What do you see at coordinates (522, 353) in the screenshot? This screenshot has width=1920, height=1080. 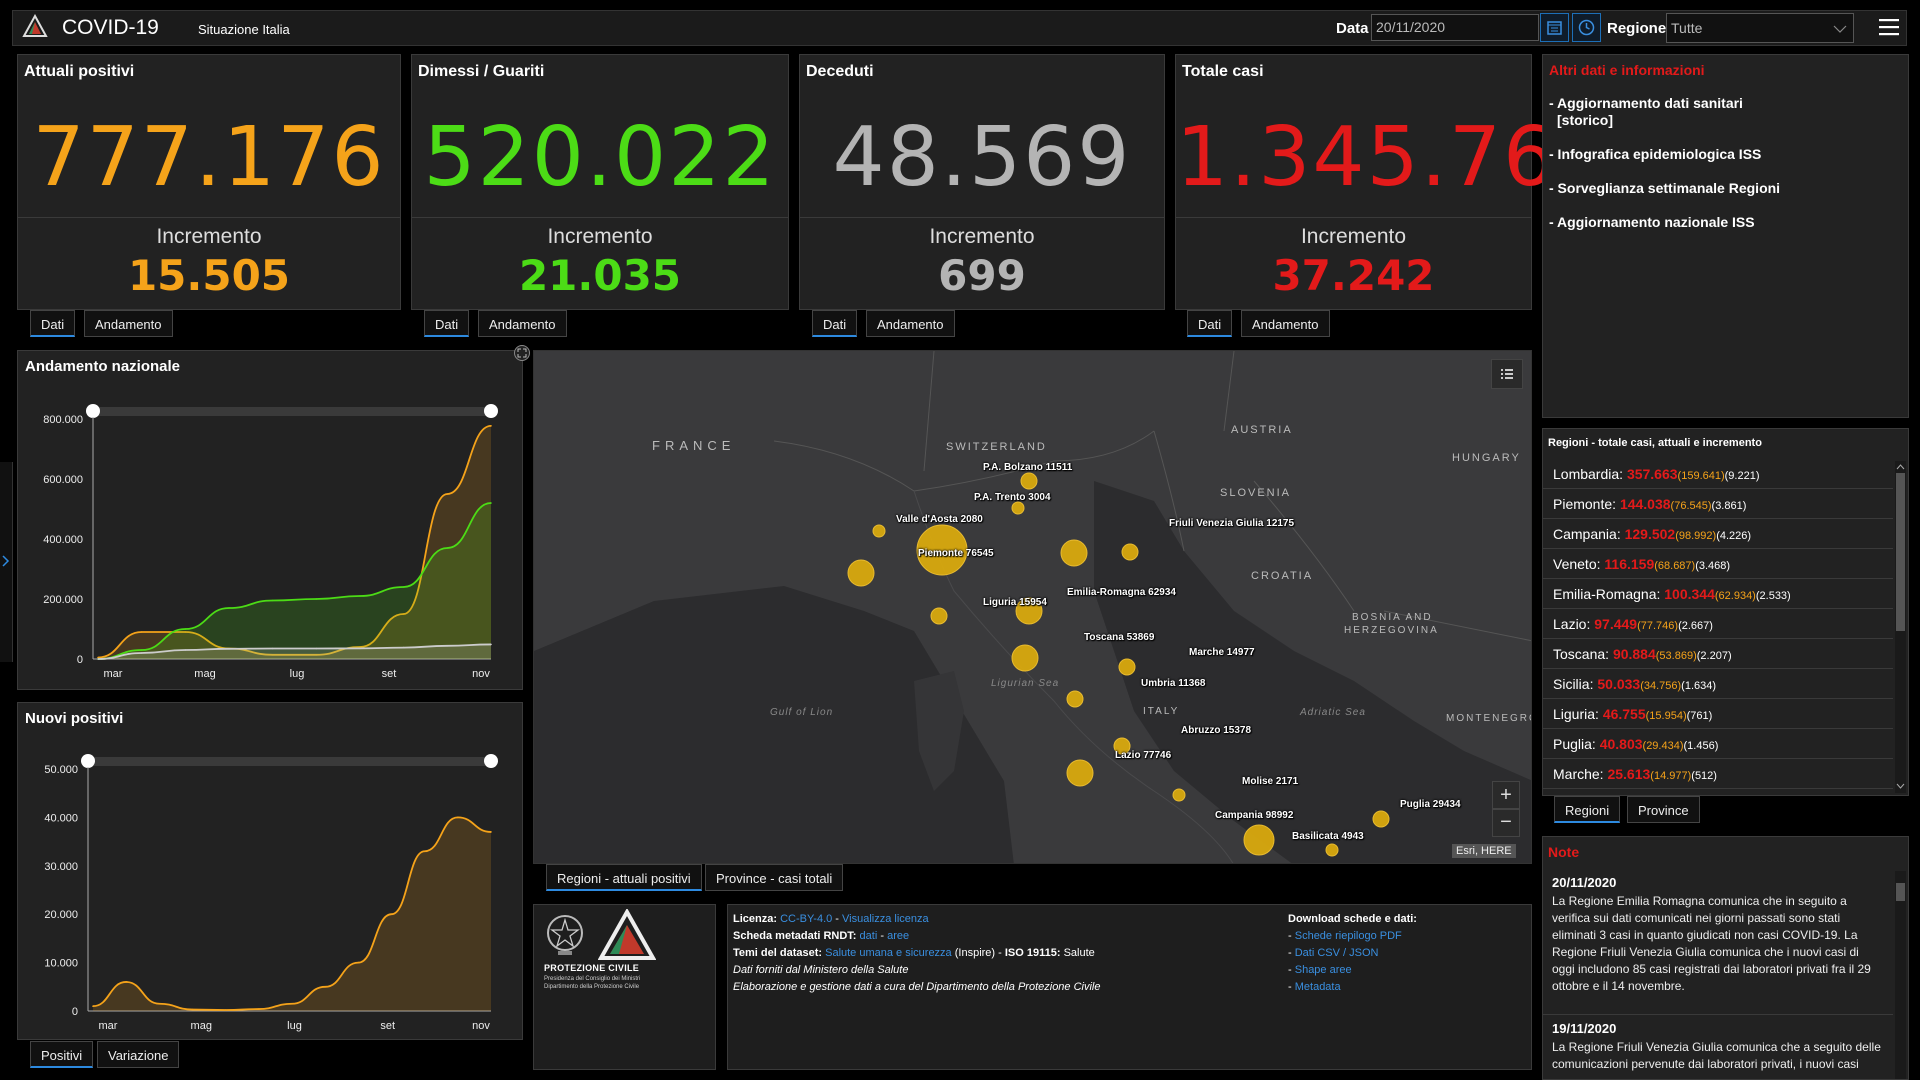 I see `expand-icon` at bounding box center [522, 353].